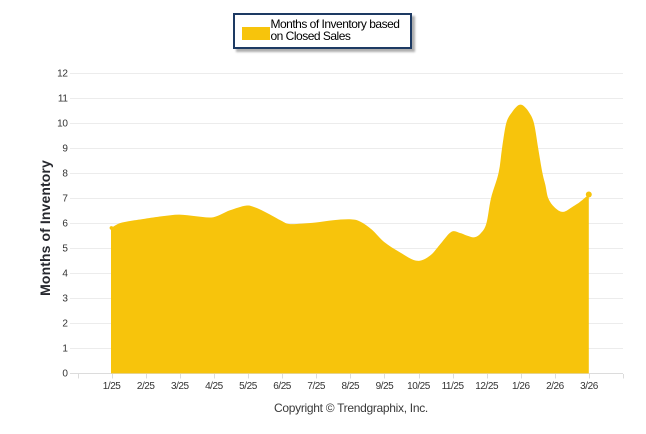 Image resolution: width=646 pixels, height=434 pixels. Describe the element at coordinates (62, 124) in the screenshot. I see `svg-text: 10` at that location.